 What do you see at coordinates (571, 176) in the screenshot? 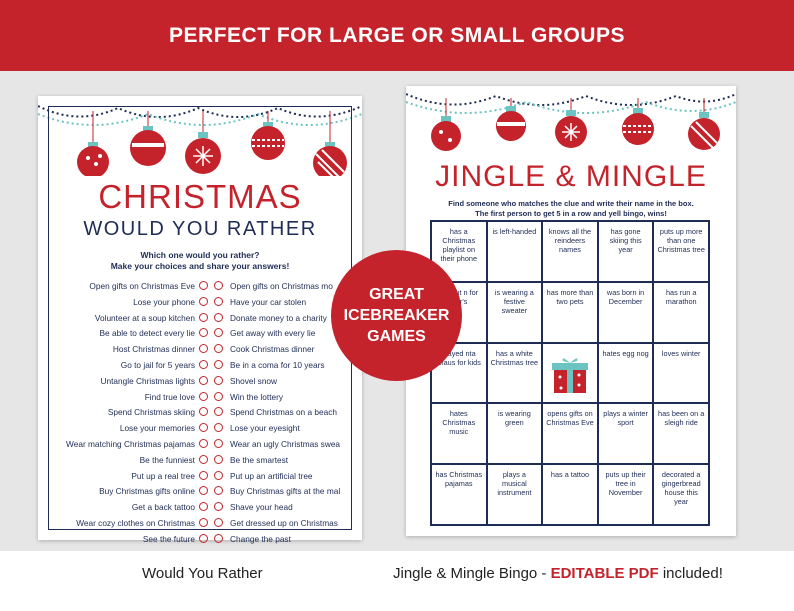
I see `jingle-mingle-title: JINGLE & MINGLE` at bounding box center [571, 176].